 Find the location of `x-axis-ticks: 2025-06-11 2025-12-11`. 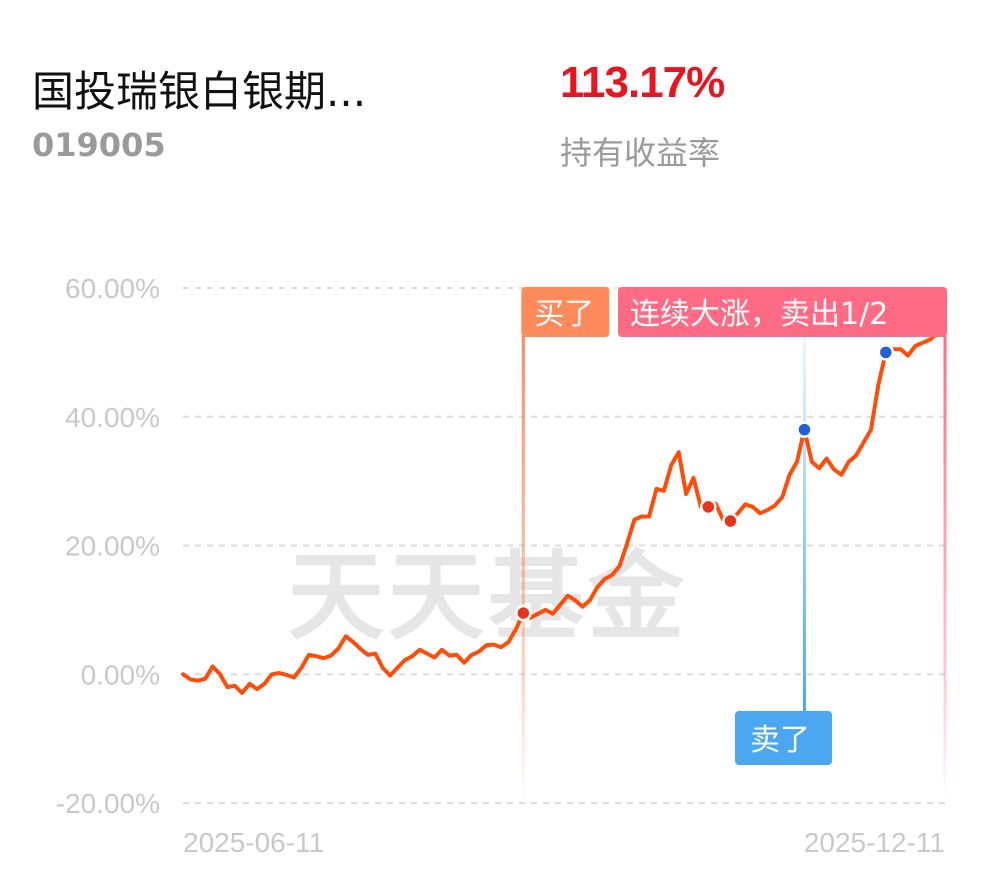

x-axis-ticks: 2025-06-11 2025-12-11 is located at coordinates (564, 842).